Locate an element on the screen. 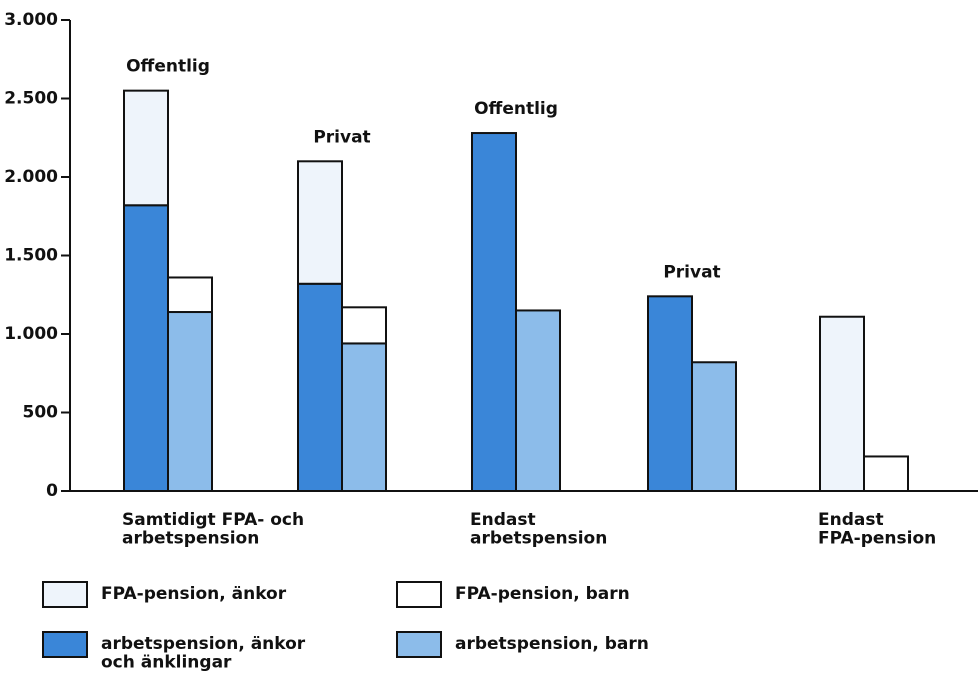 The height and width of the screenshot is (679, 978). y-tick-label: 1.000 is located at coordinates (31, 334).